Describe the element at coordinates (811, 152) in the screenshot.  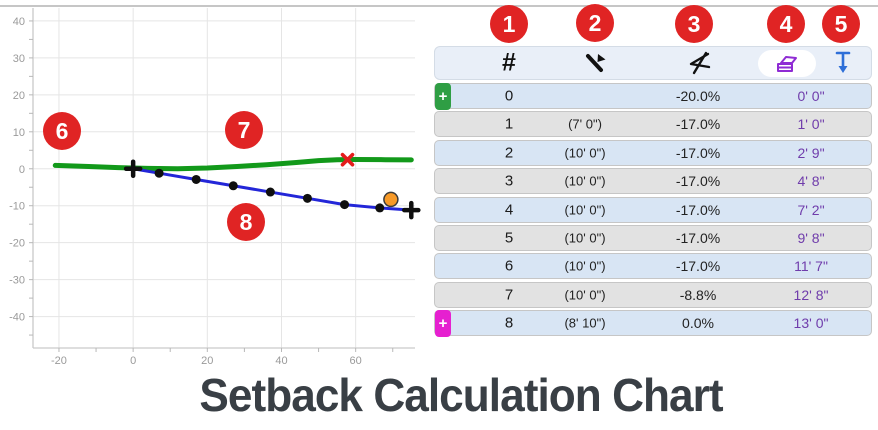
I see `cell-setback-value: 2' 9"` at that location.